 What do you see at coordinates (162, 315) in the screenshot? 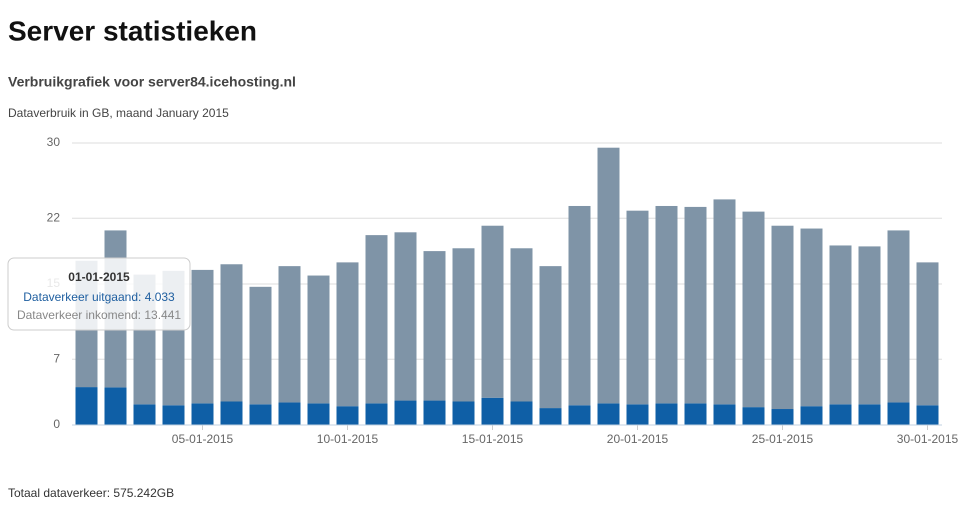
I see `tooltip-value: 13.441` at bounding box center [162, 315].